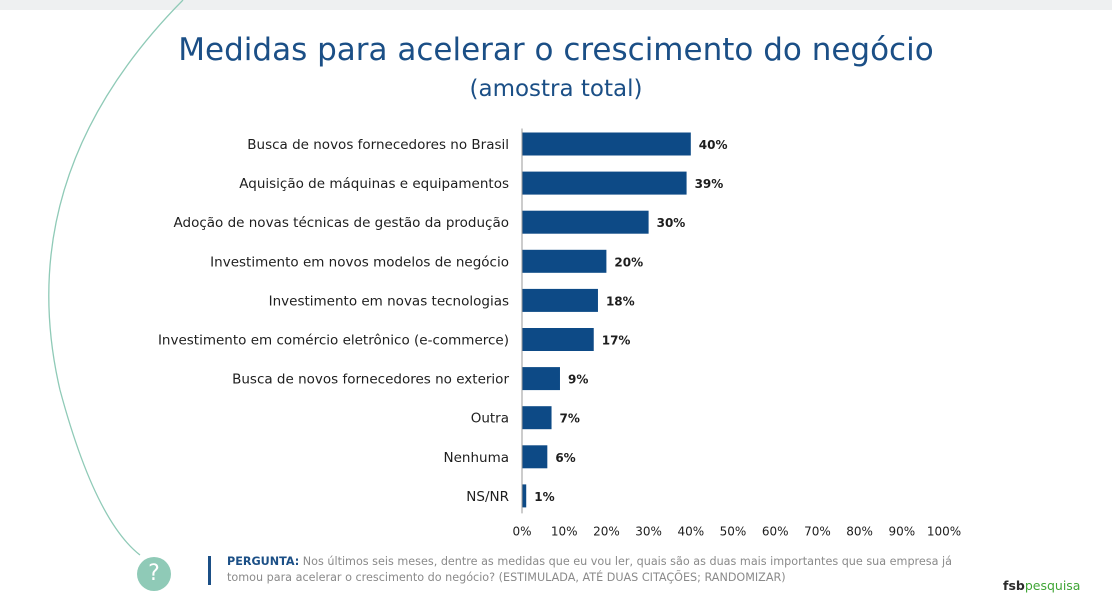 This screenshot has width=1112, height=601. Describe the element at coordinates (263, 561) in the screenshot. I see `question-label: PERGUNTA:` at that location.